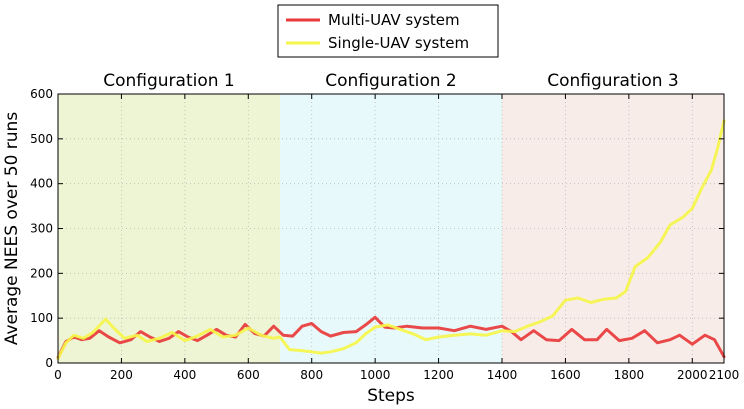 Image resolution: width=744 pixels, height=409 pixels. Describe the element at coordinates (41, 318) in the screenshot. I see `y-tick-label: 100` at that location.